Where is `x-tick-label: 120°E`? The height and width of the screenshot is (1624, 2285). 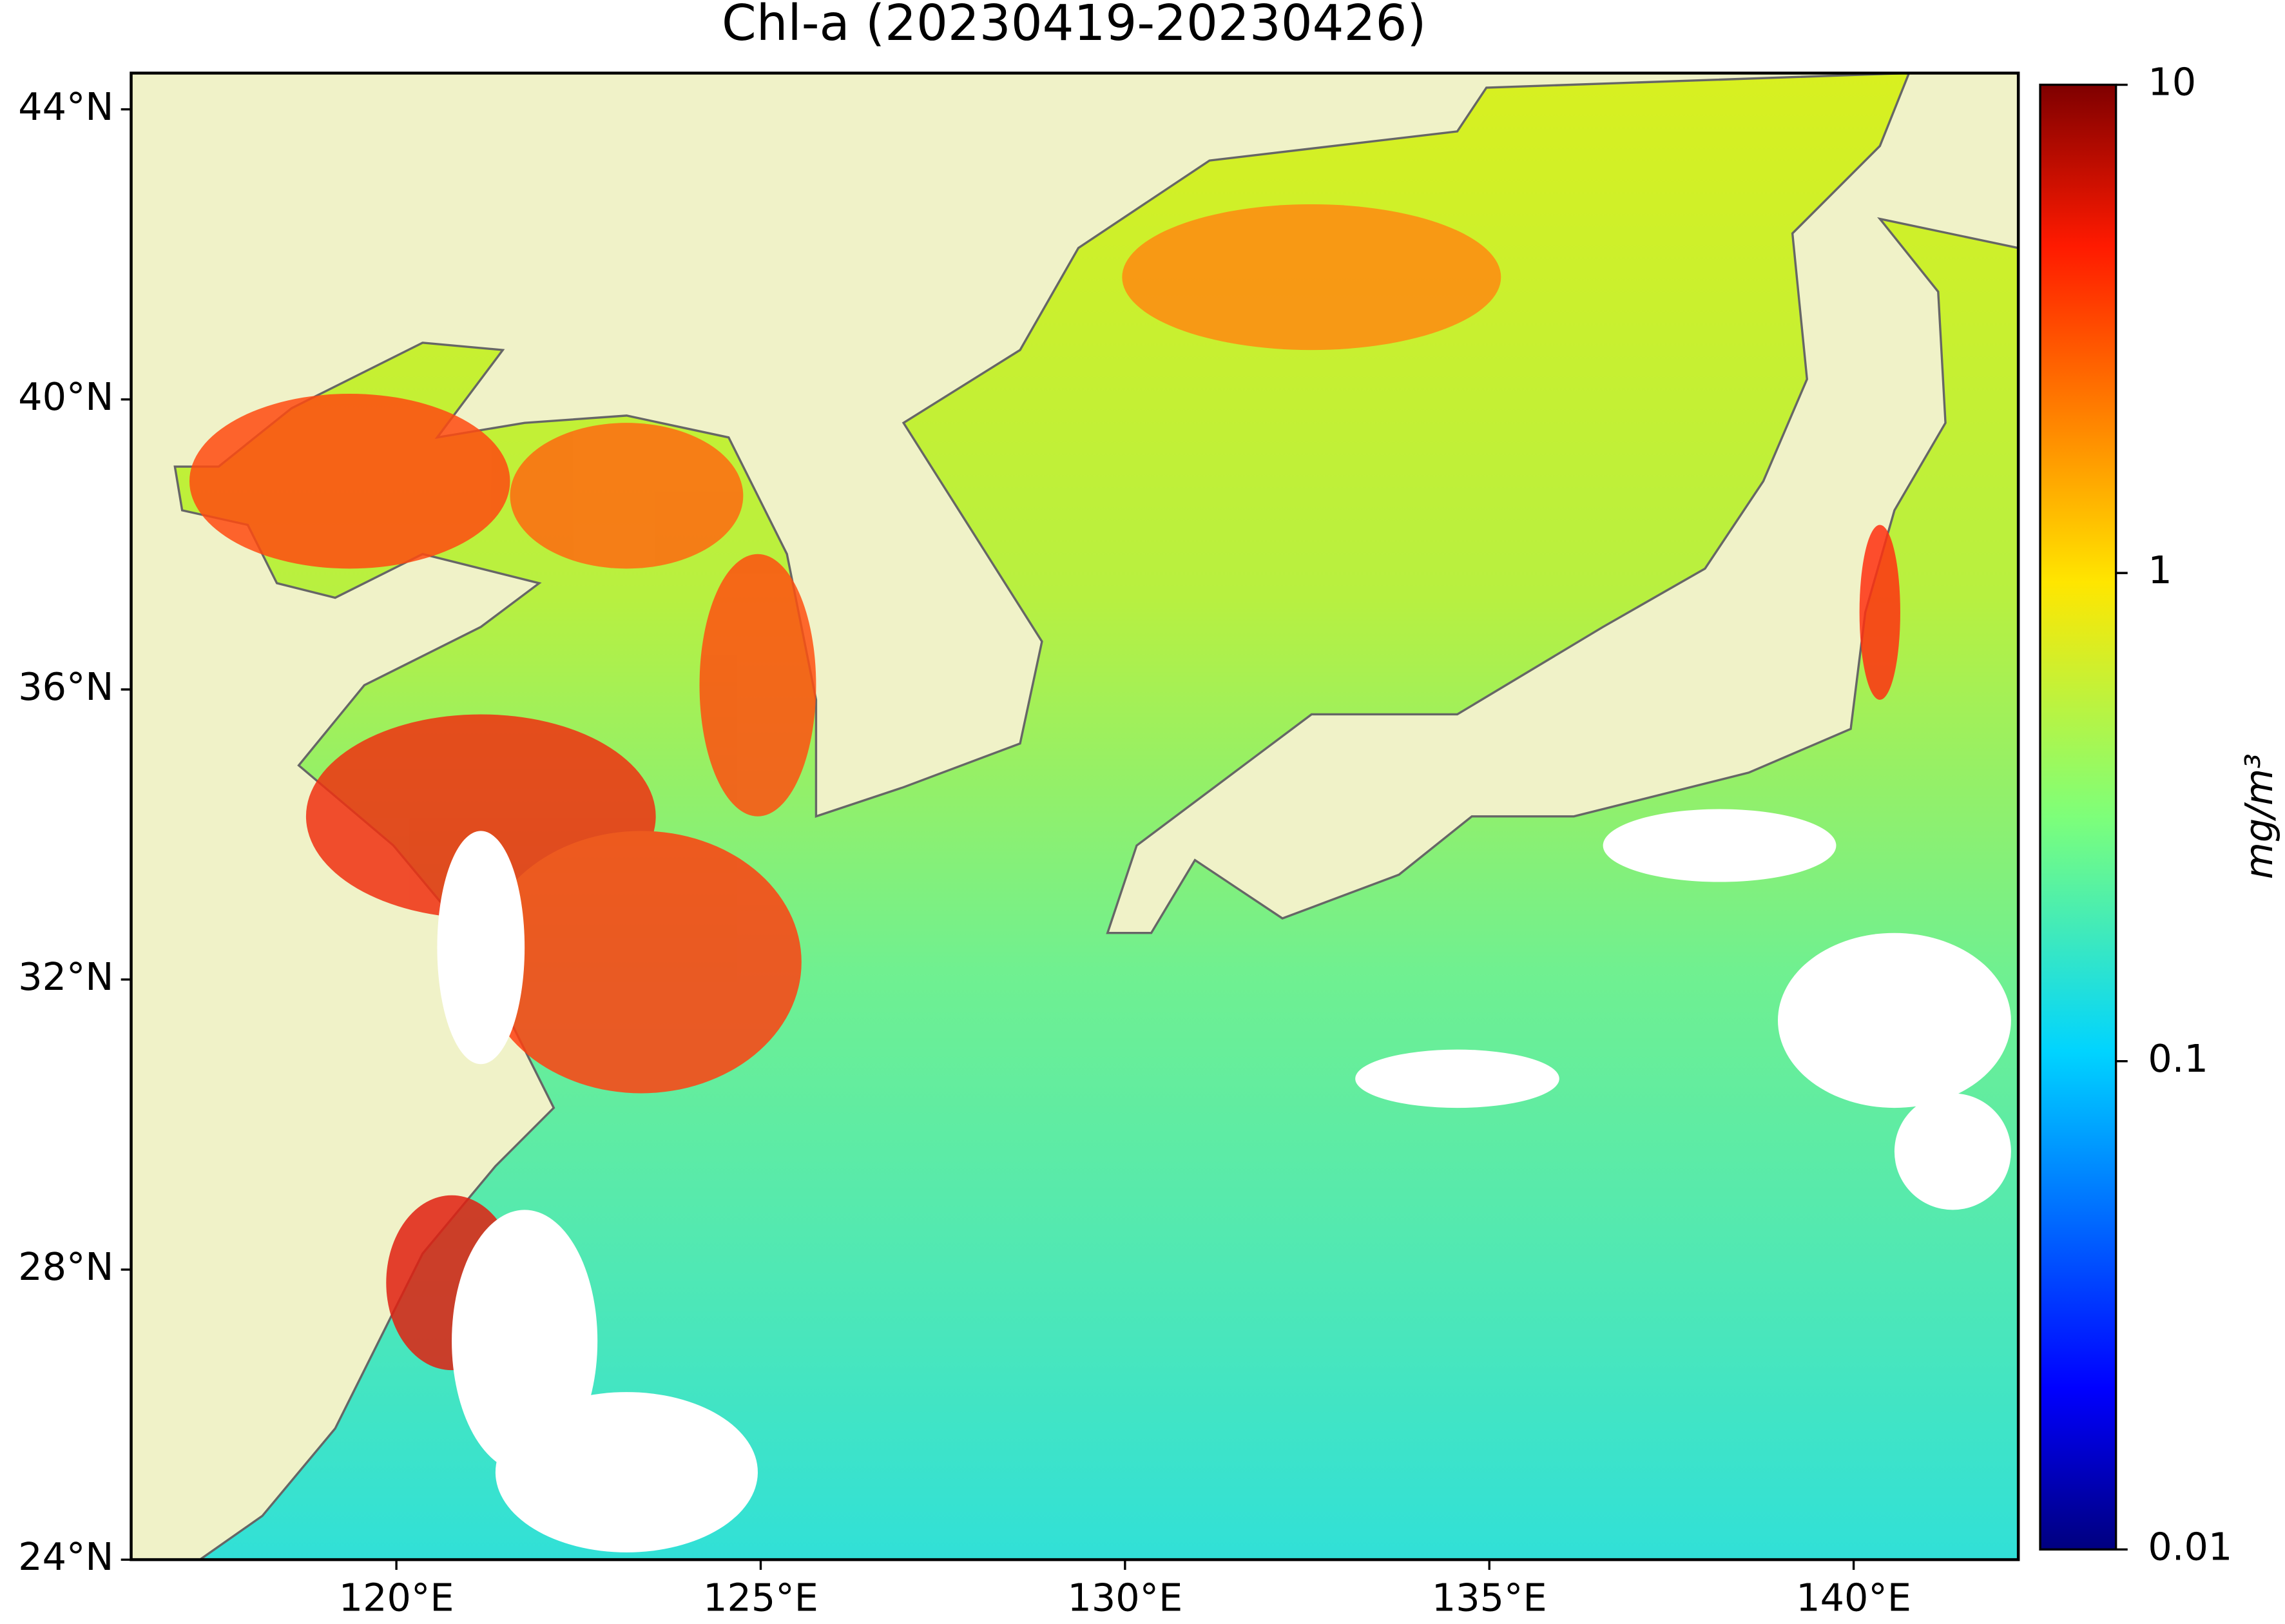
x-tick-label: 120°E is located at coordinates (396, 1598).